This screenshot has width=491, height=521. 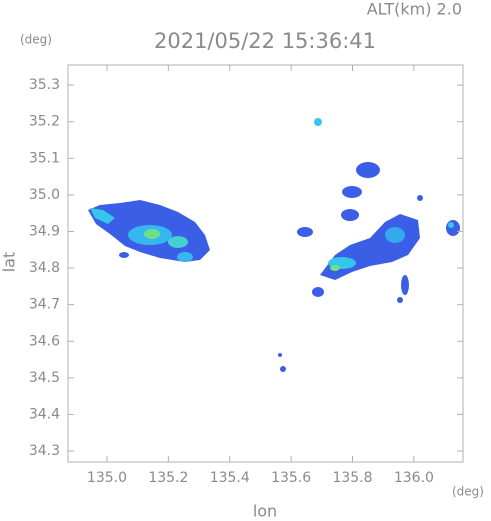 I want to click on y-tick-label: 34.7, so click(x=44, y=305).